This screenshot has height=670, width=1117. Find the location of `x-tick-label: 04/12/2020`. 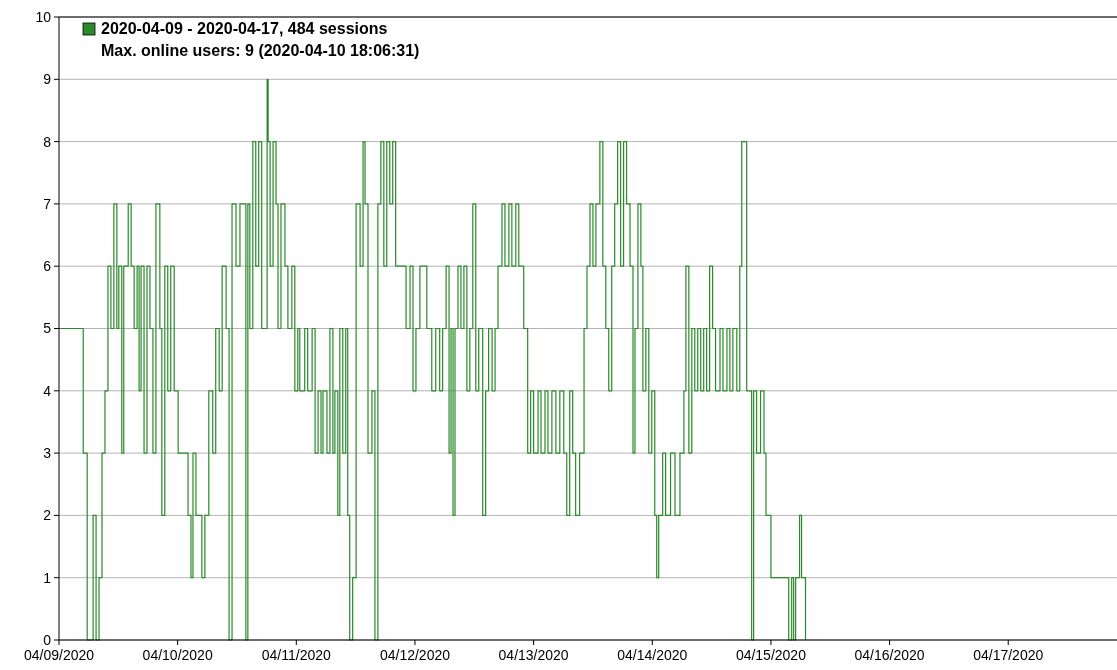

x-tick-label: 04/12/2020 is located at coordinates (415, 655).